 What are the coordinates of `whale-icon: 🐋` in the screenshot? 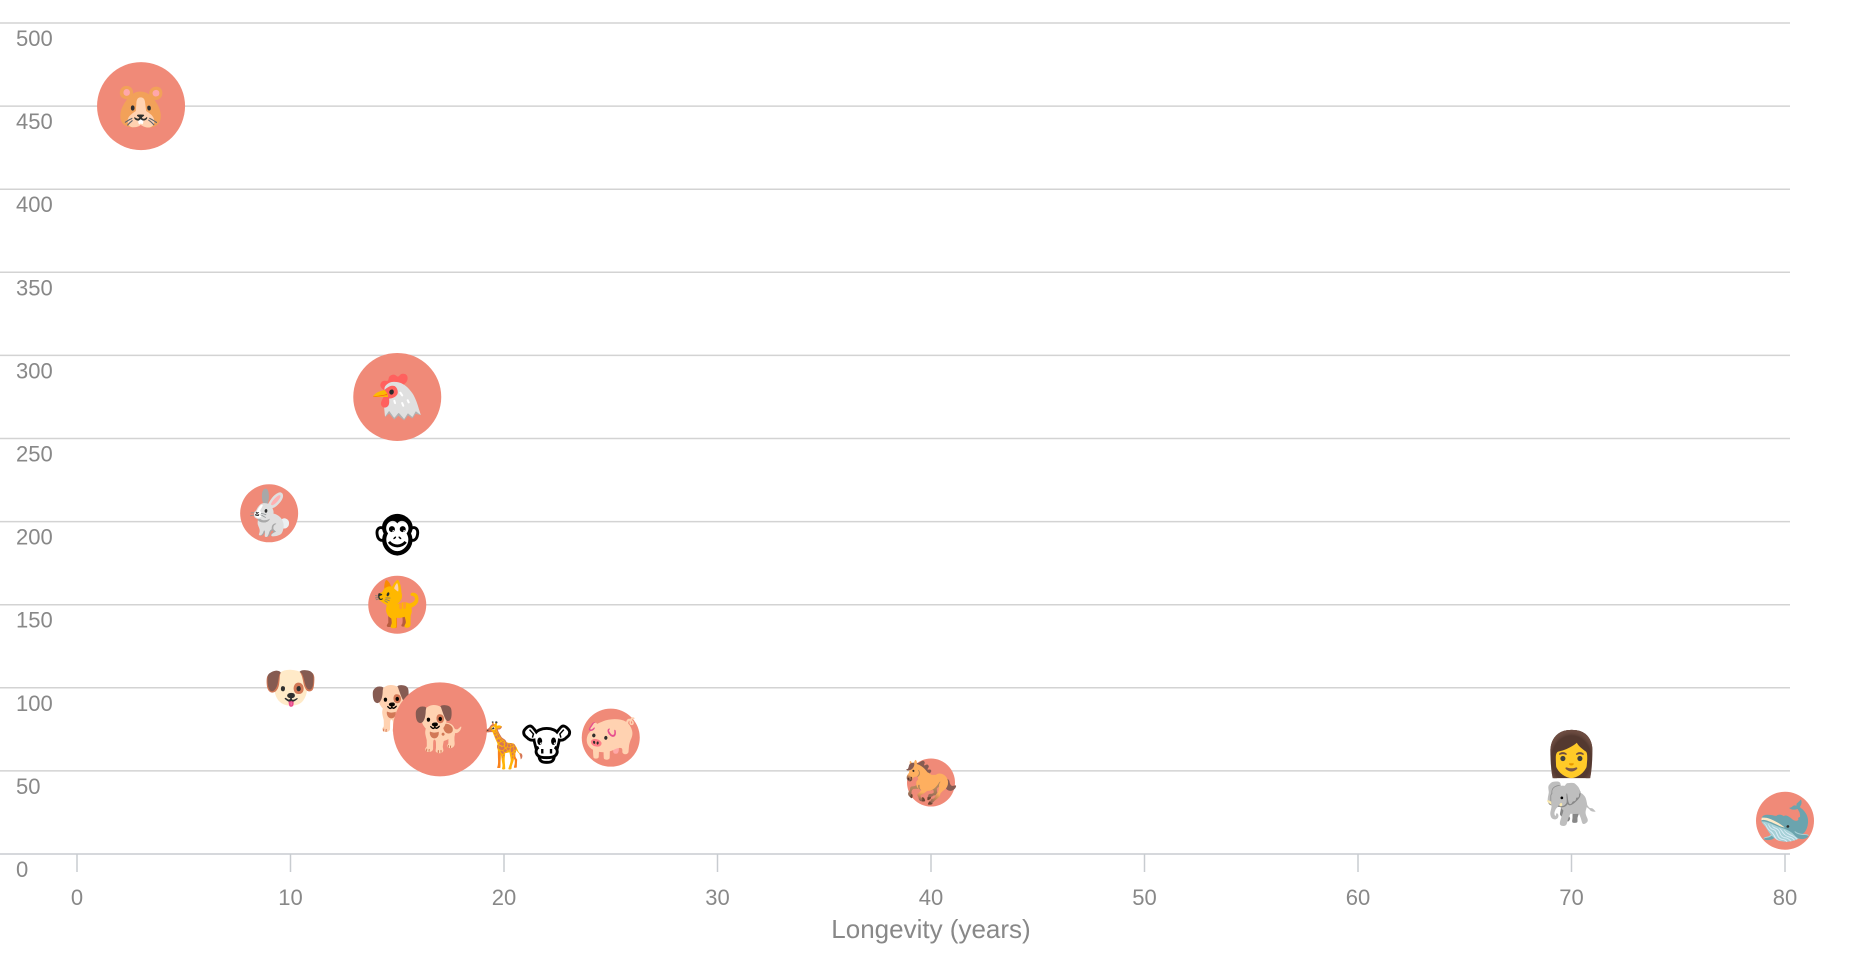 It's located at (1785, 820).